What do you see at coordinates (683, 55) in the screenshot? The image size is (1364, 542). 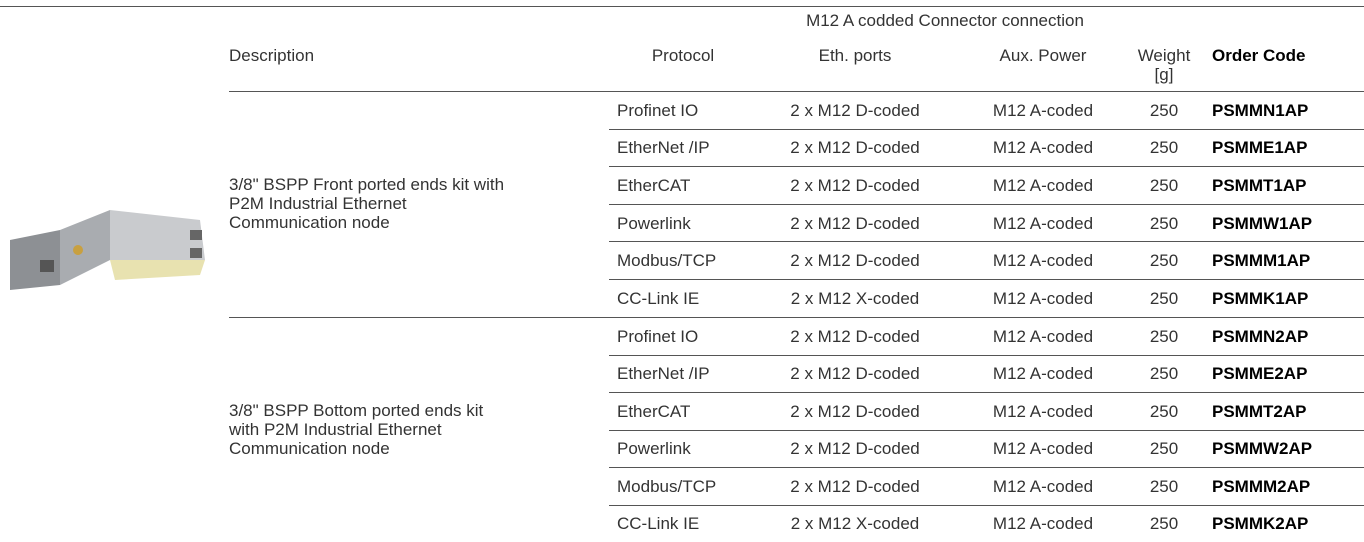 I see `column-header: Protocol` at bounding box center [683, 55].